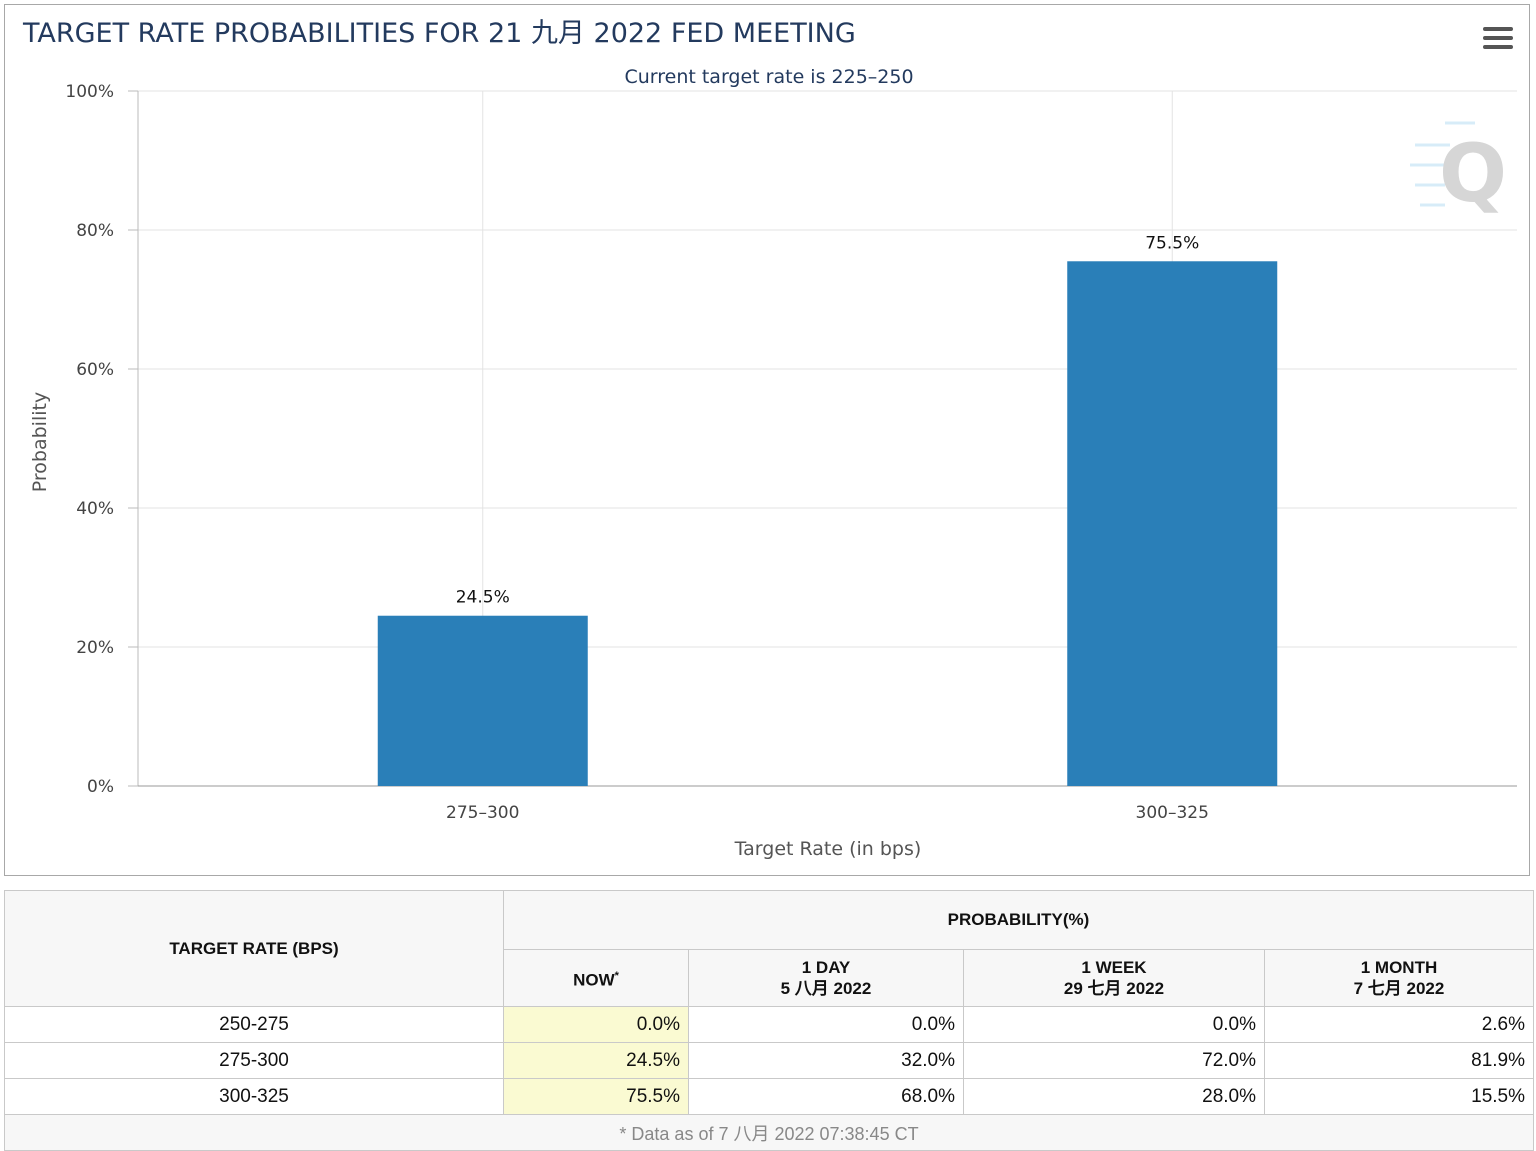 The width and height of the screenshot is (1536, 1151). I want to click on data-timestamp-footnote: * Data as of 7 八月 2022 07:38:45 CT, so click(769, 1132).